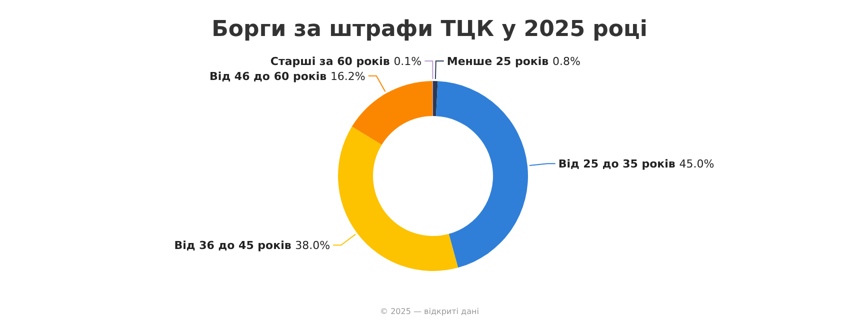 The image size is (859, 331). What do you see at coordinates (696, 164) in the screenshot?
I see `data-label: 45.0%` at bounding box center [696, 164].